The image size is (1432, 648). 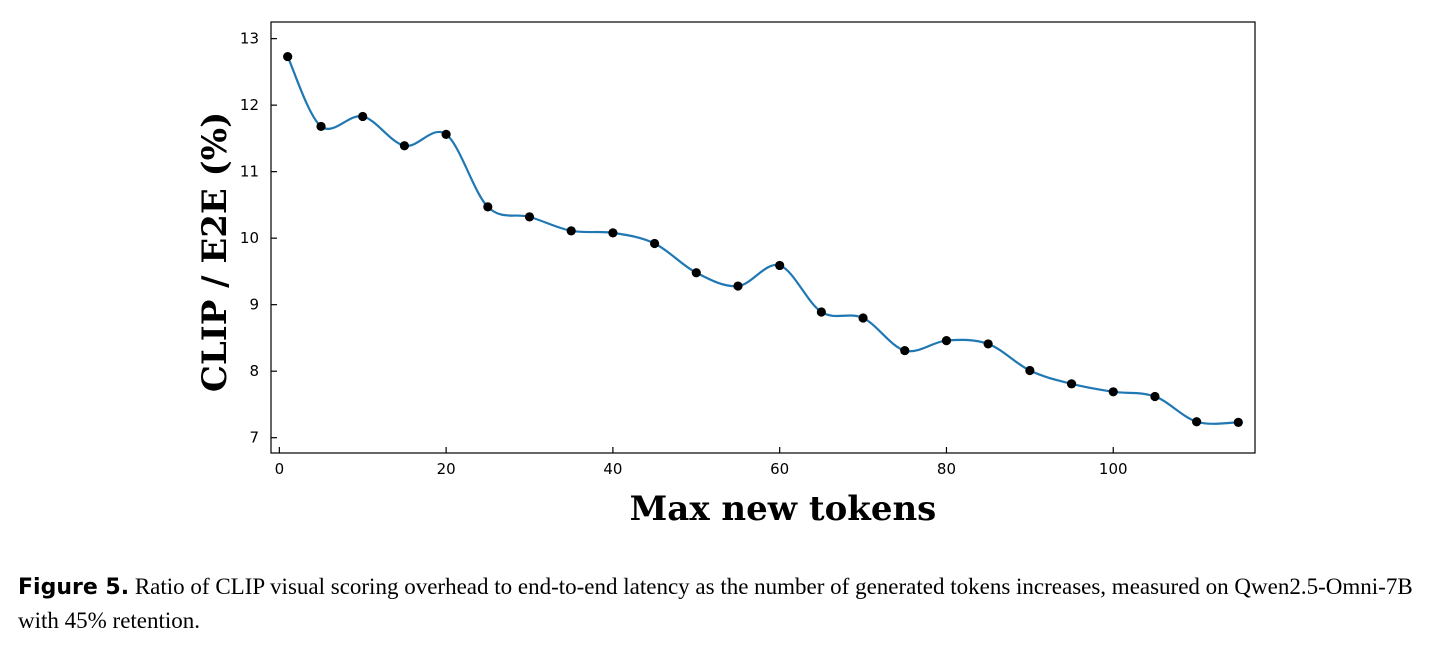 What do you see at coordinates (254, 305) in the screenshot?
I see `y-tick-label: 9` at bounding box center [254, 305].